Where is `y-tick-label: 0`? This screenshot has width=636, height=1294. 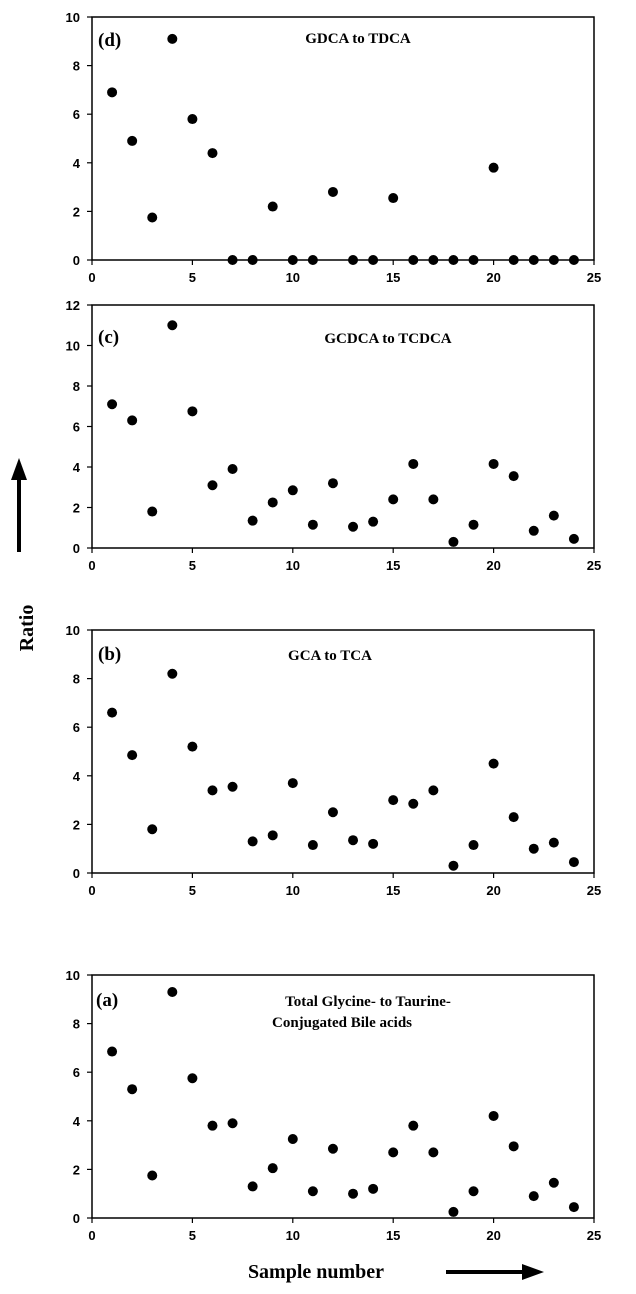
y-tick-label: 0 is located at coordinates (76, 548).